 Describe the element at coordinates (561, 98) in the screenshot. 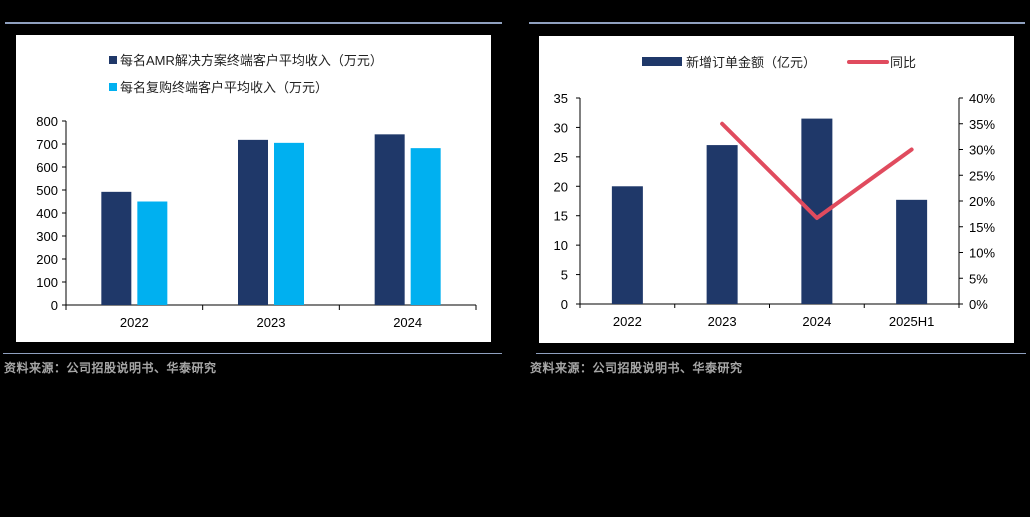

I see `y-tick-label: 35` at that location.